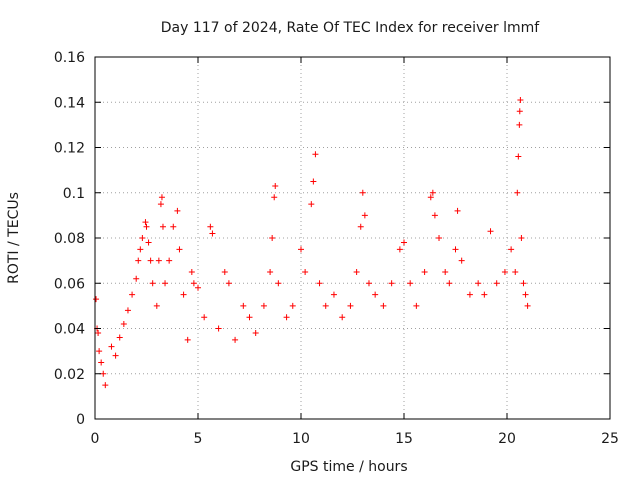 This screenshot has height=480, width=640. What do you see at coordinates (69, 375) in the screenshot?
I see `y-tick-label: 0.02` at bounding box center [69, 375].